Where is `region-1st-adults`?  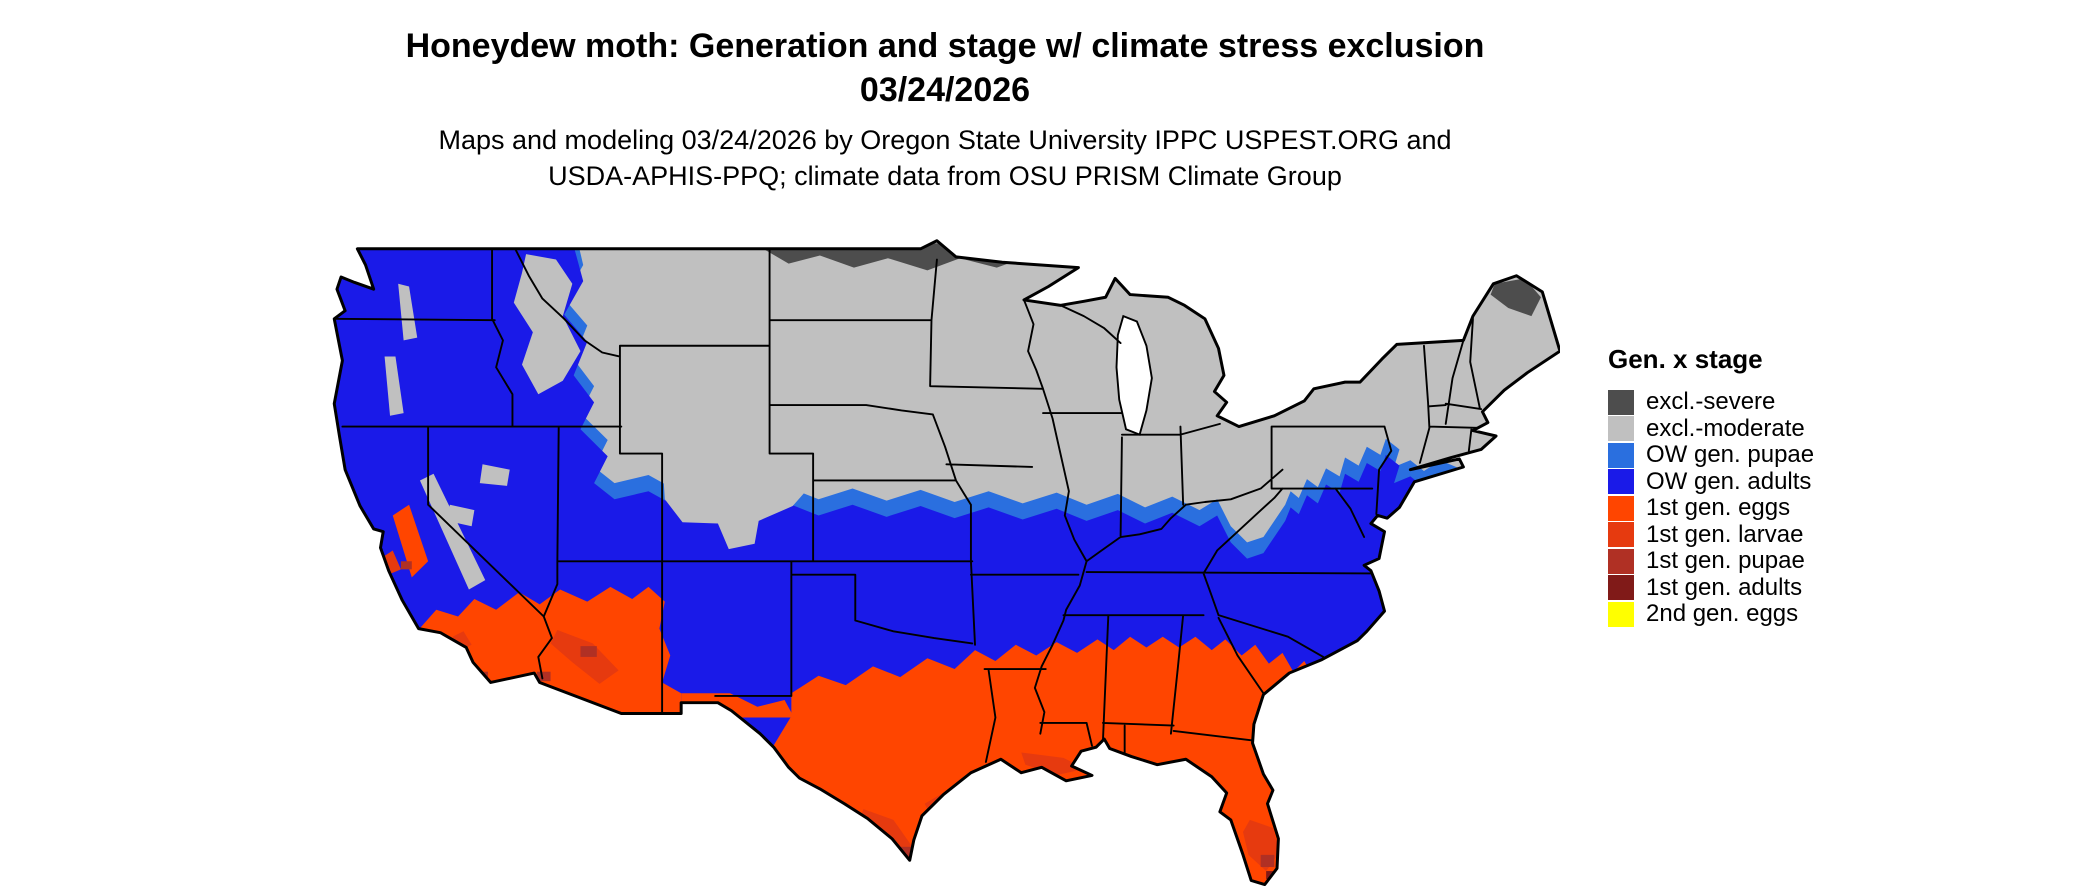 region-1st-adults is located at coordinates (1090, 868).